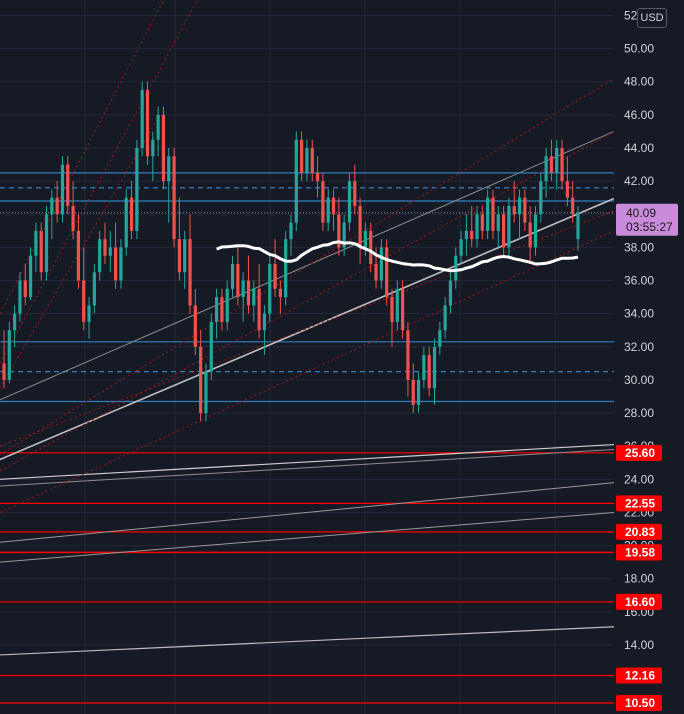 This screenshot has height=714, width=684. What do you see at coordinates (397, 256) in the screenshot?
I see `moving-average` at bounding box center [397, 256].